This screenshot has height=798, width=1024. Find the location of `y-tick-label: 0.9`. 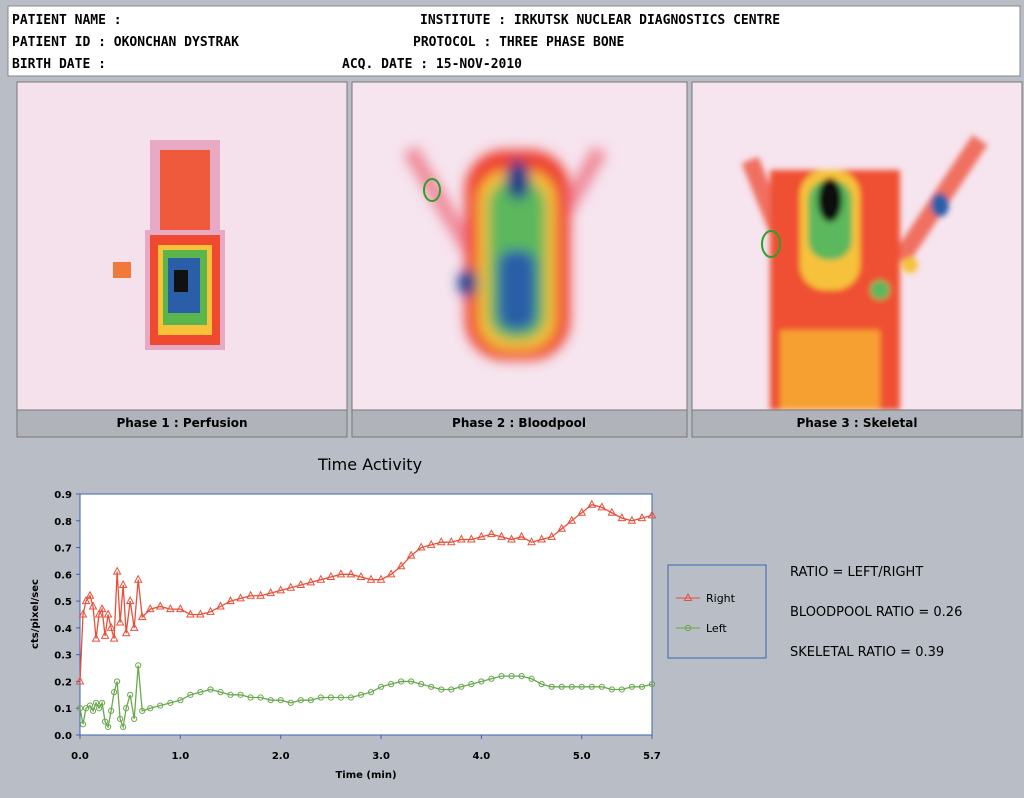

y-tick-label: 0.9 is located at coordinates (63, 495).